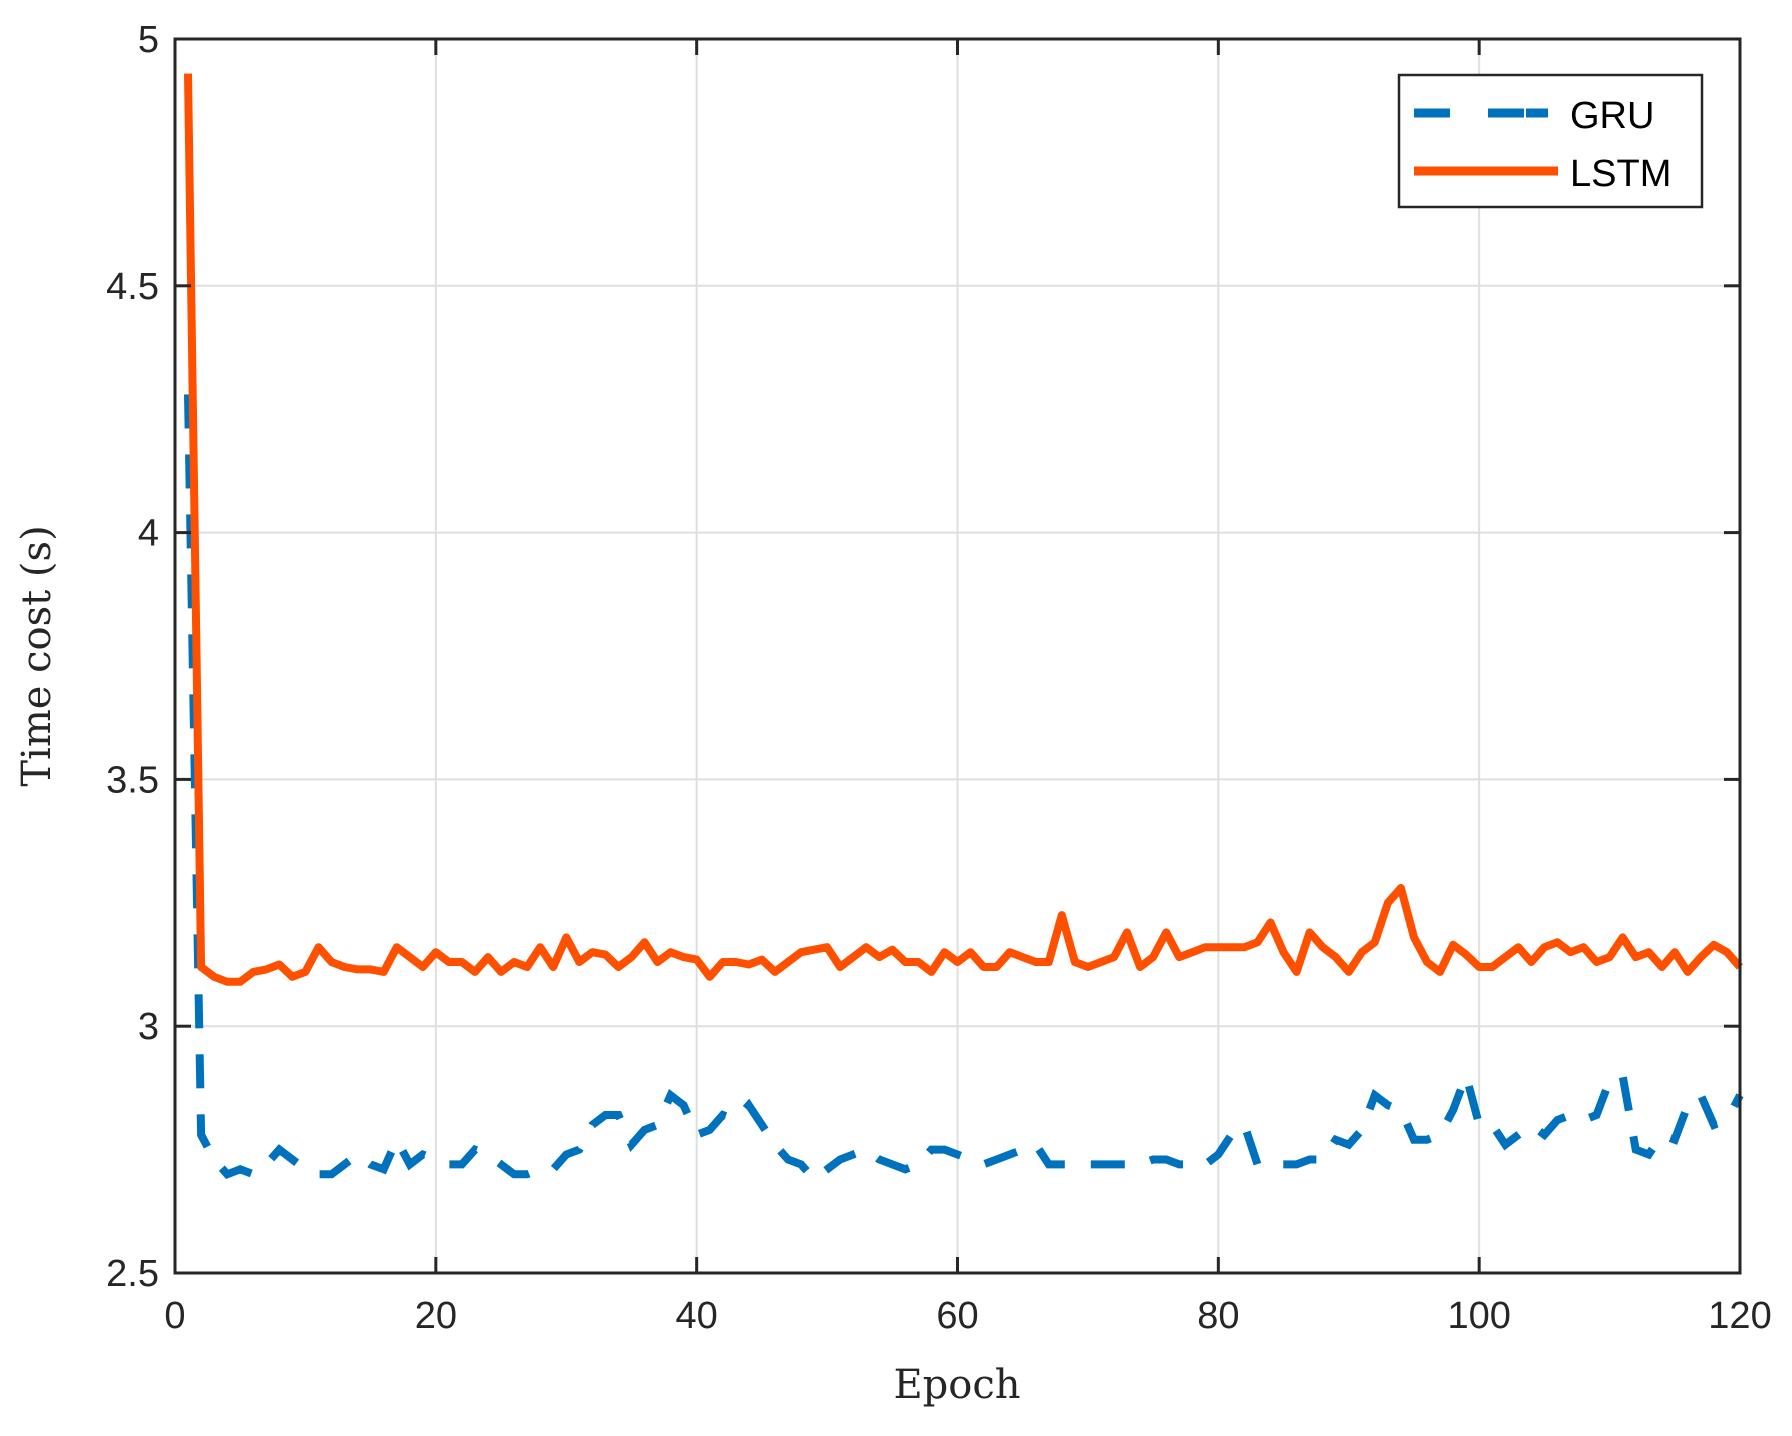 This screenshot has height=1436, width=1792. Describe the element at coordinates (1739, 1316) in the screenshot. I see `x-tick-label: 120` at that location.